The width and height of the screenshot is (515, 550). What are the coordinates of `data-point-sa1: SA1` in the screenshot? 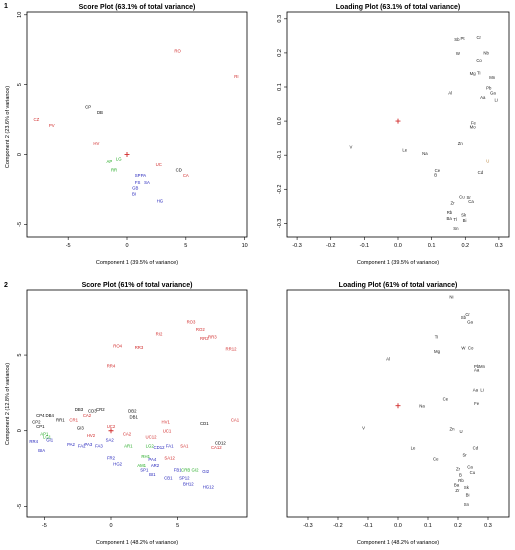 It's located at (184, 445).